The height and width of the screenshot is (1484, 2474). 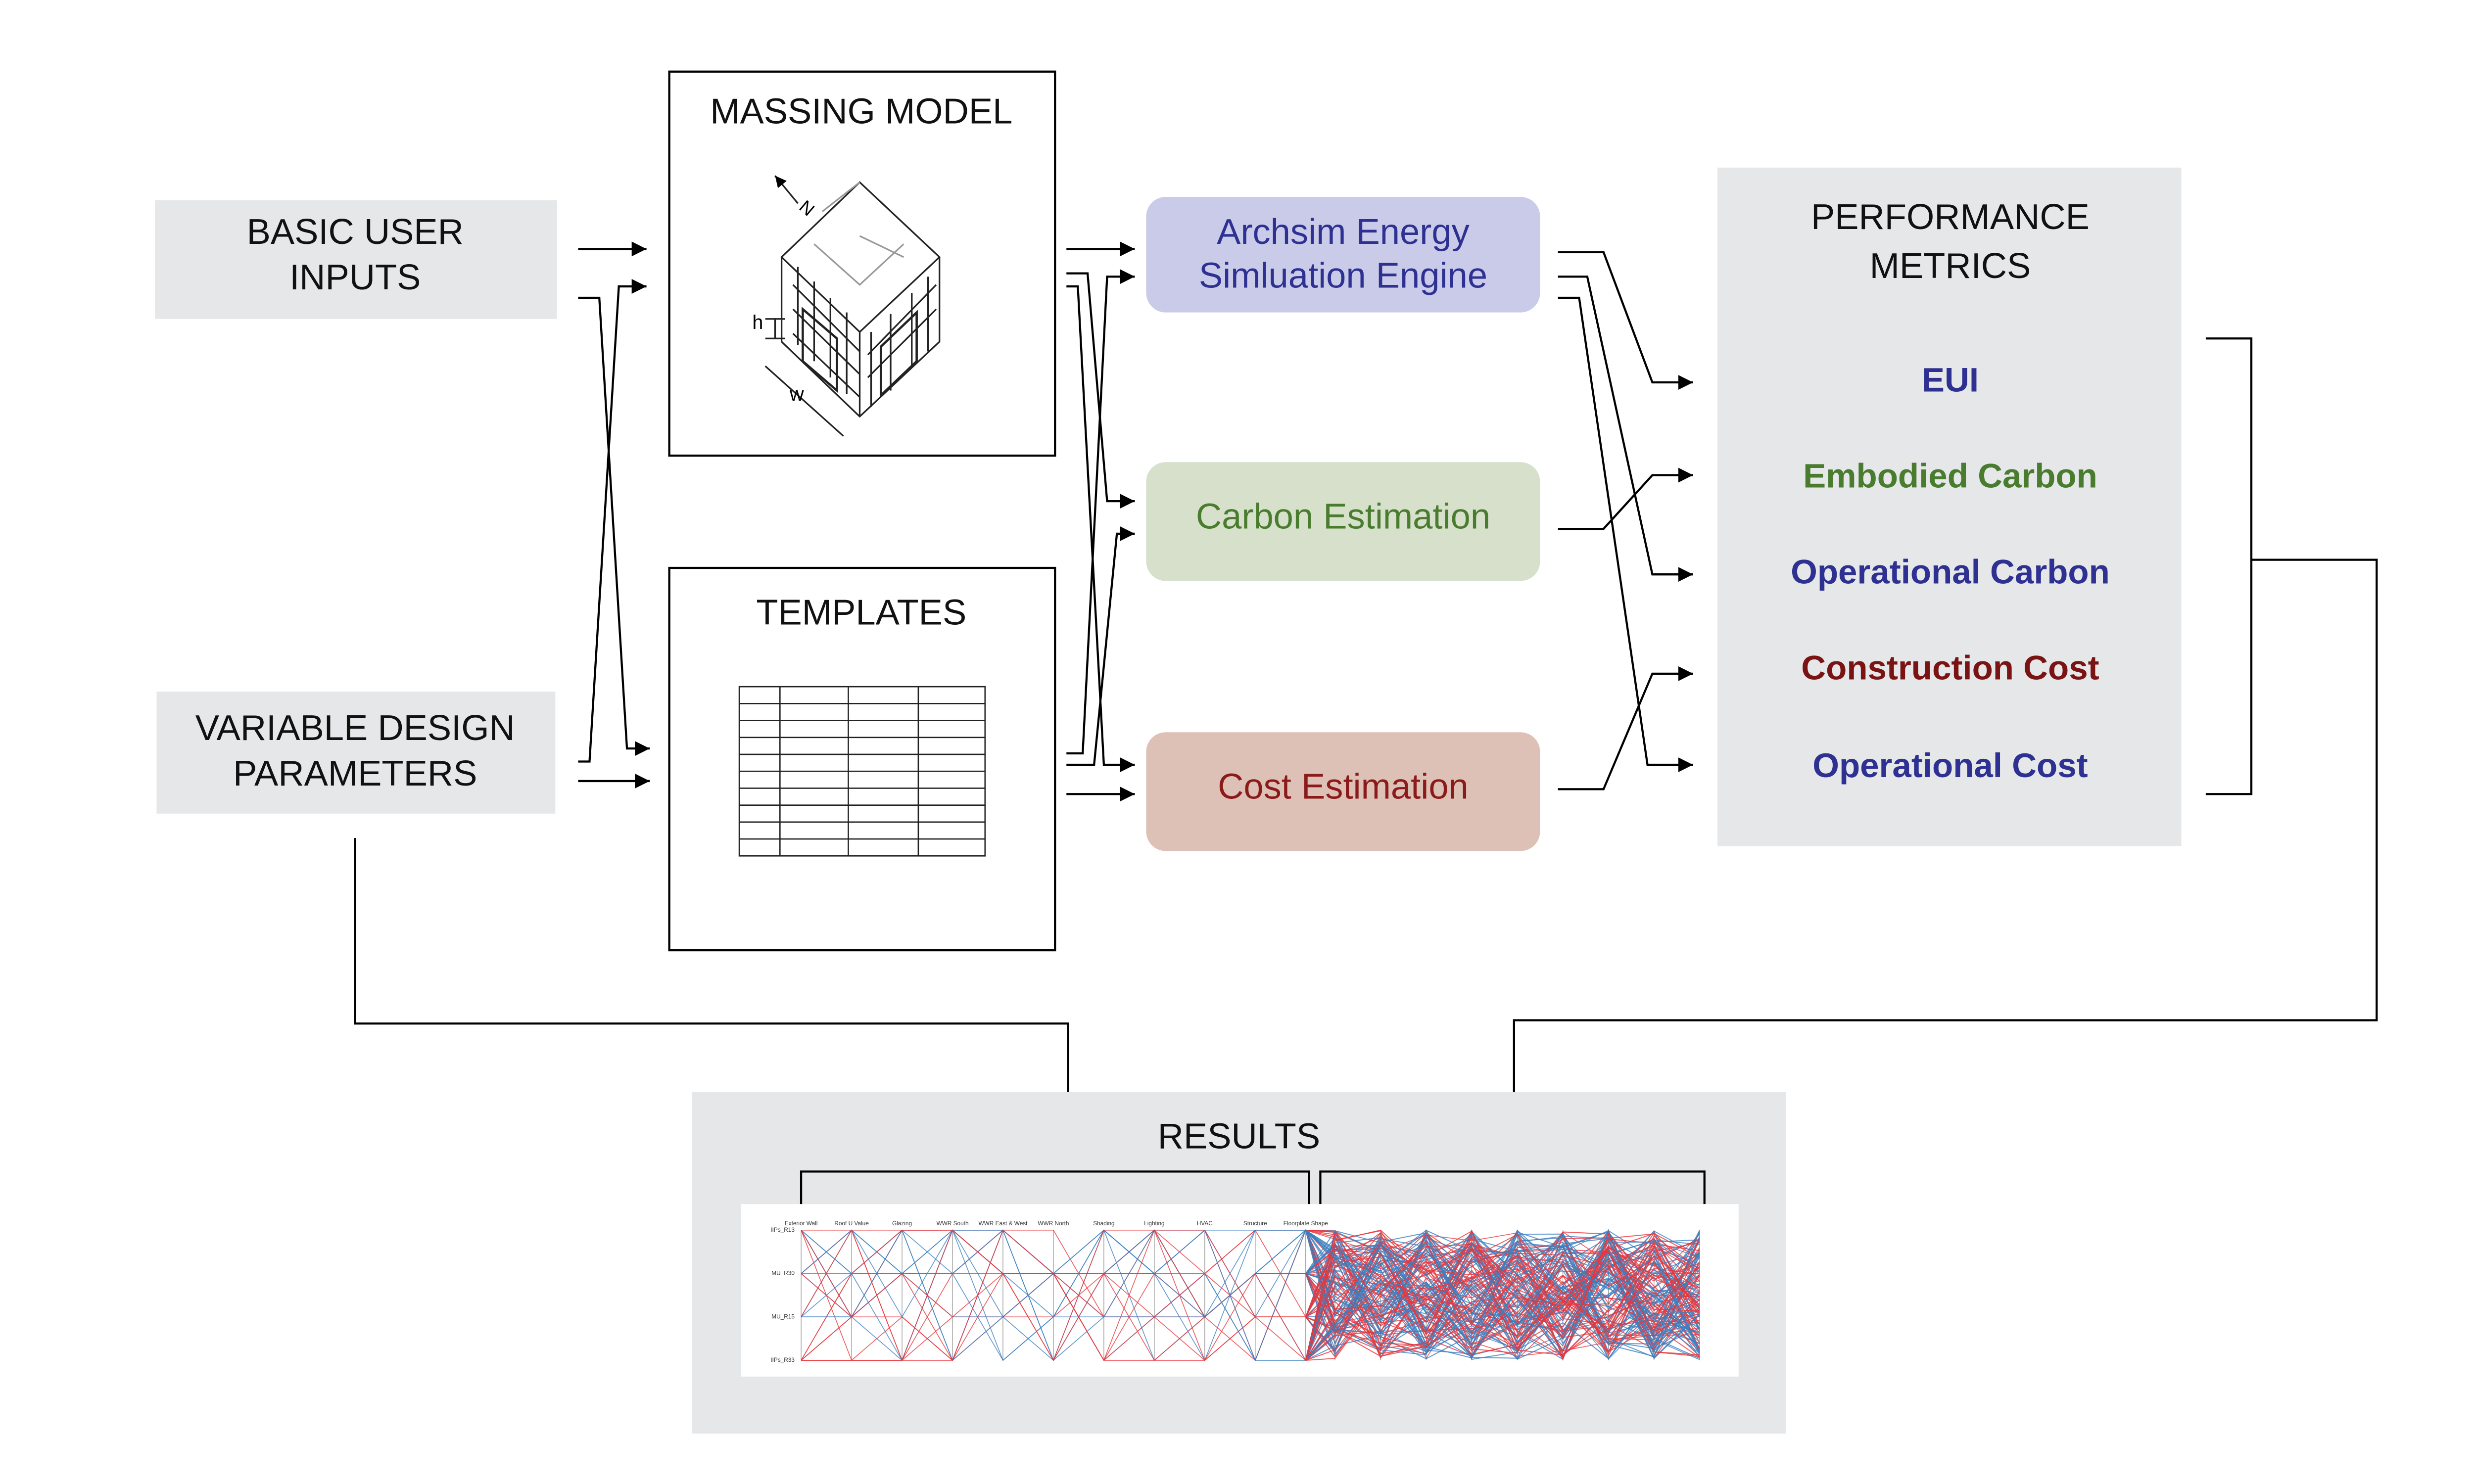 What do you see at coordinates (852, 1223) in the screenshot?
I see `pc-axis-label: Roof U Value` at bounding box center [852, 1223].